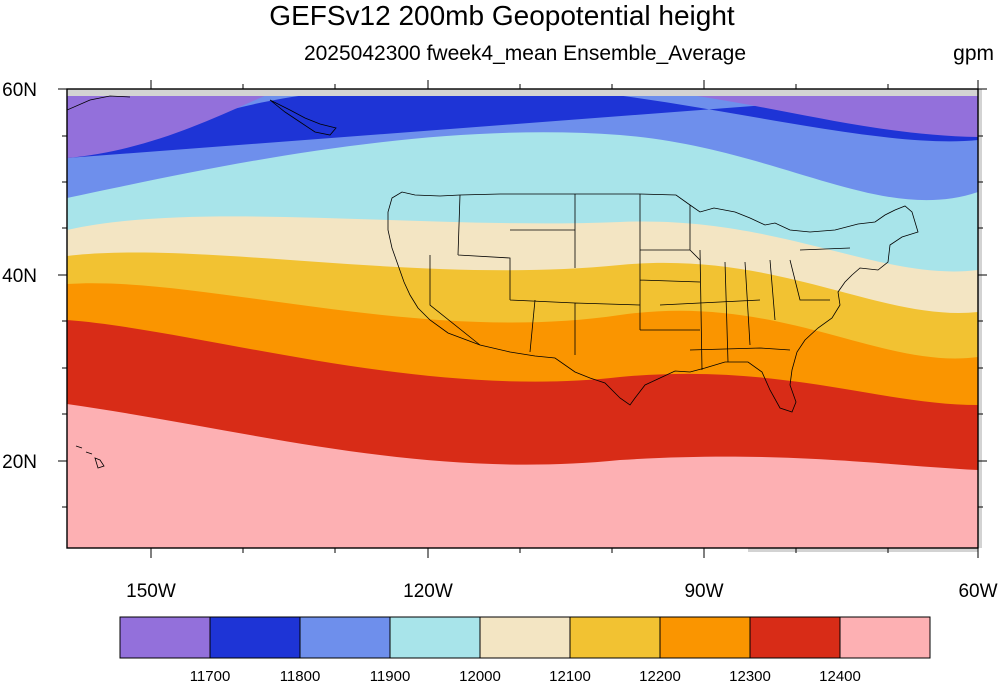 The height and width of the screenshot is (684, 1004). I want to click on alaska-coast, so click(202, 115).